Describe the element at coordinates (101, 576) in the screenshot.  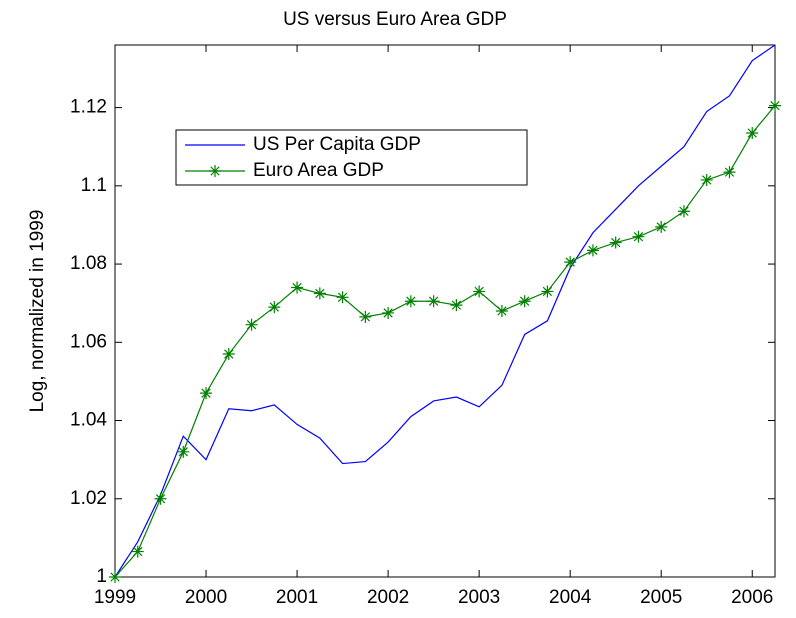
I see `y-tick-label: 1` at that location.